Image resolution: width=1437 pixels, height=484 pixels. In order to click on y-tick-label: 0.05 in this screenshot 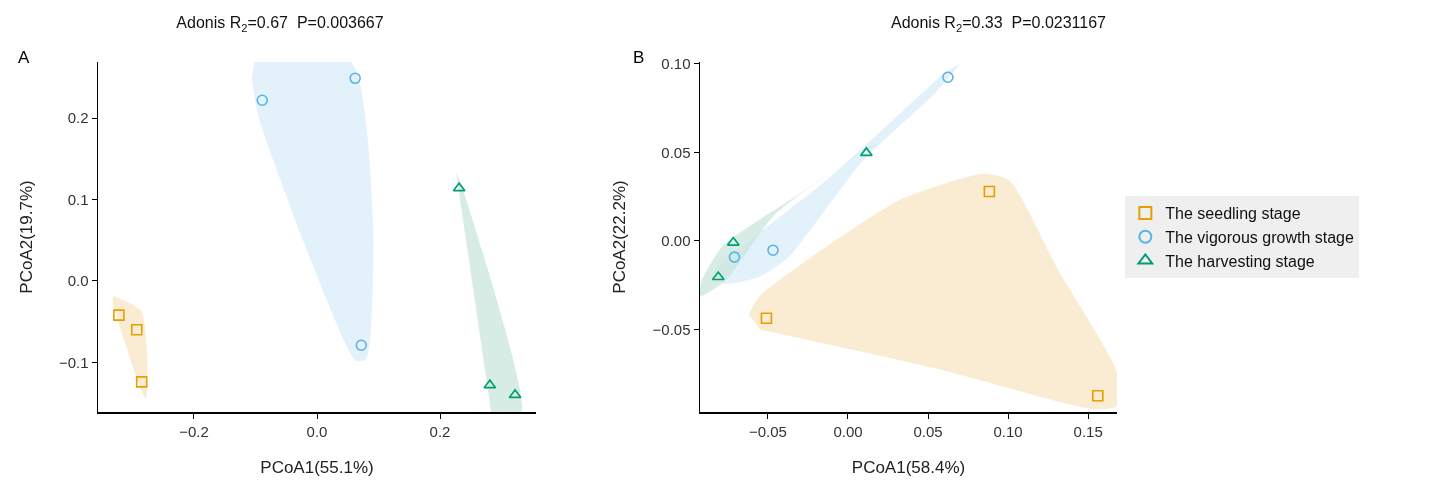, I will do `click(676, 152)`.